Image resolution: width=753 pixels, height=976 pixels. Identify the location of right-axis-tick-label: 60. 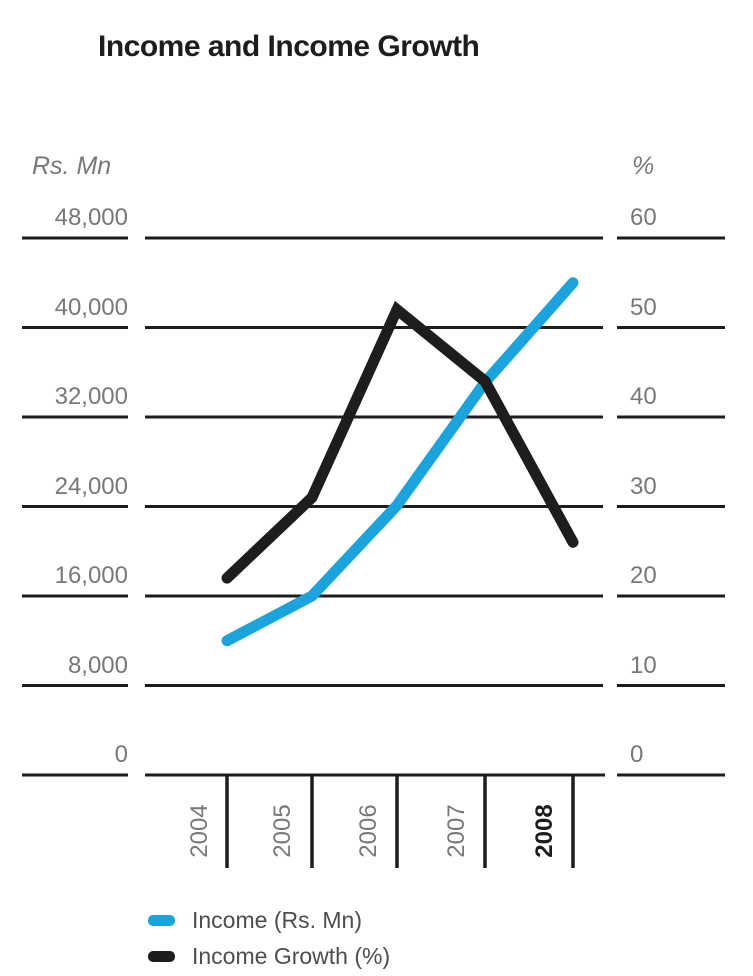
(643, 217).